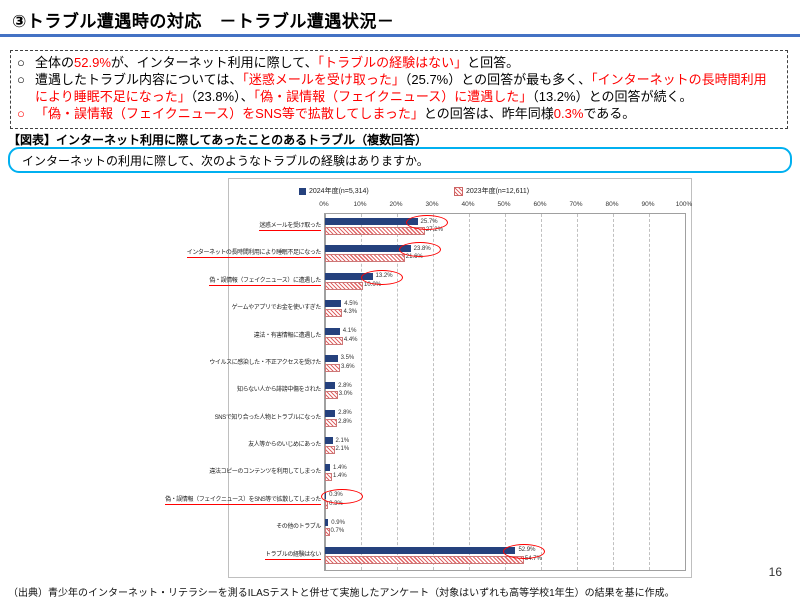 Image resolution: width=800 pixels, height=600 pixels. What do you see at coordinates (373, 284) in the screenshot?
I see `value-label-2023: 10.0%` at bounding box center [373, 284].